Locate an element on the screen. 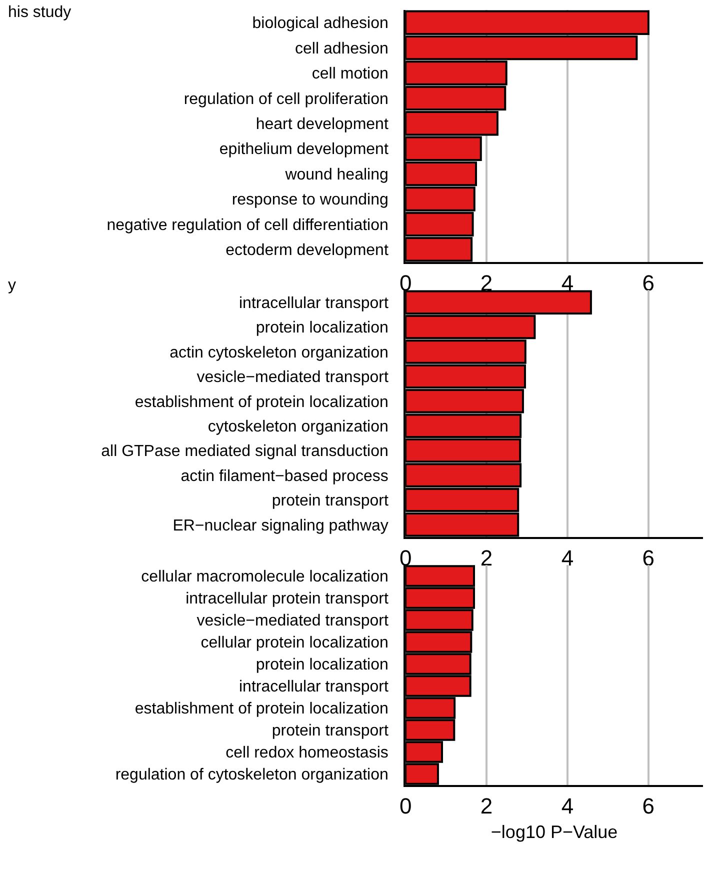 This screenshot has width=710, height=877. y-tick-label: biological adhesion is located at coordinates (320, 23).